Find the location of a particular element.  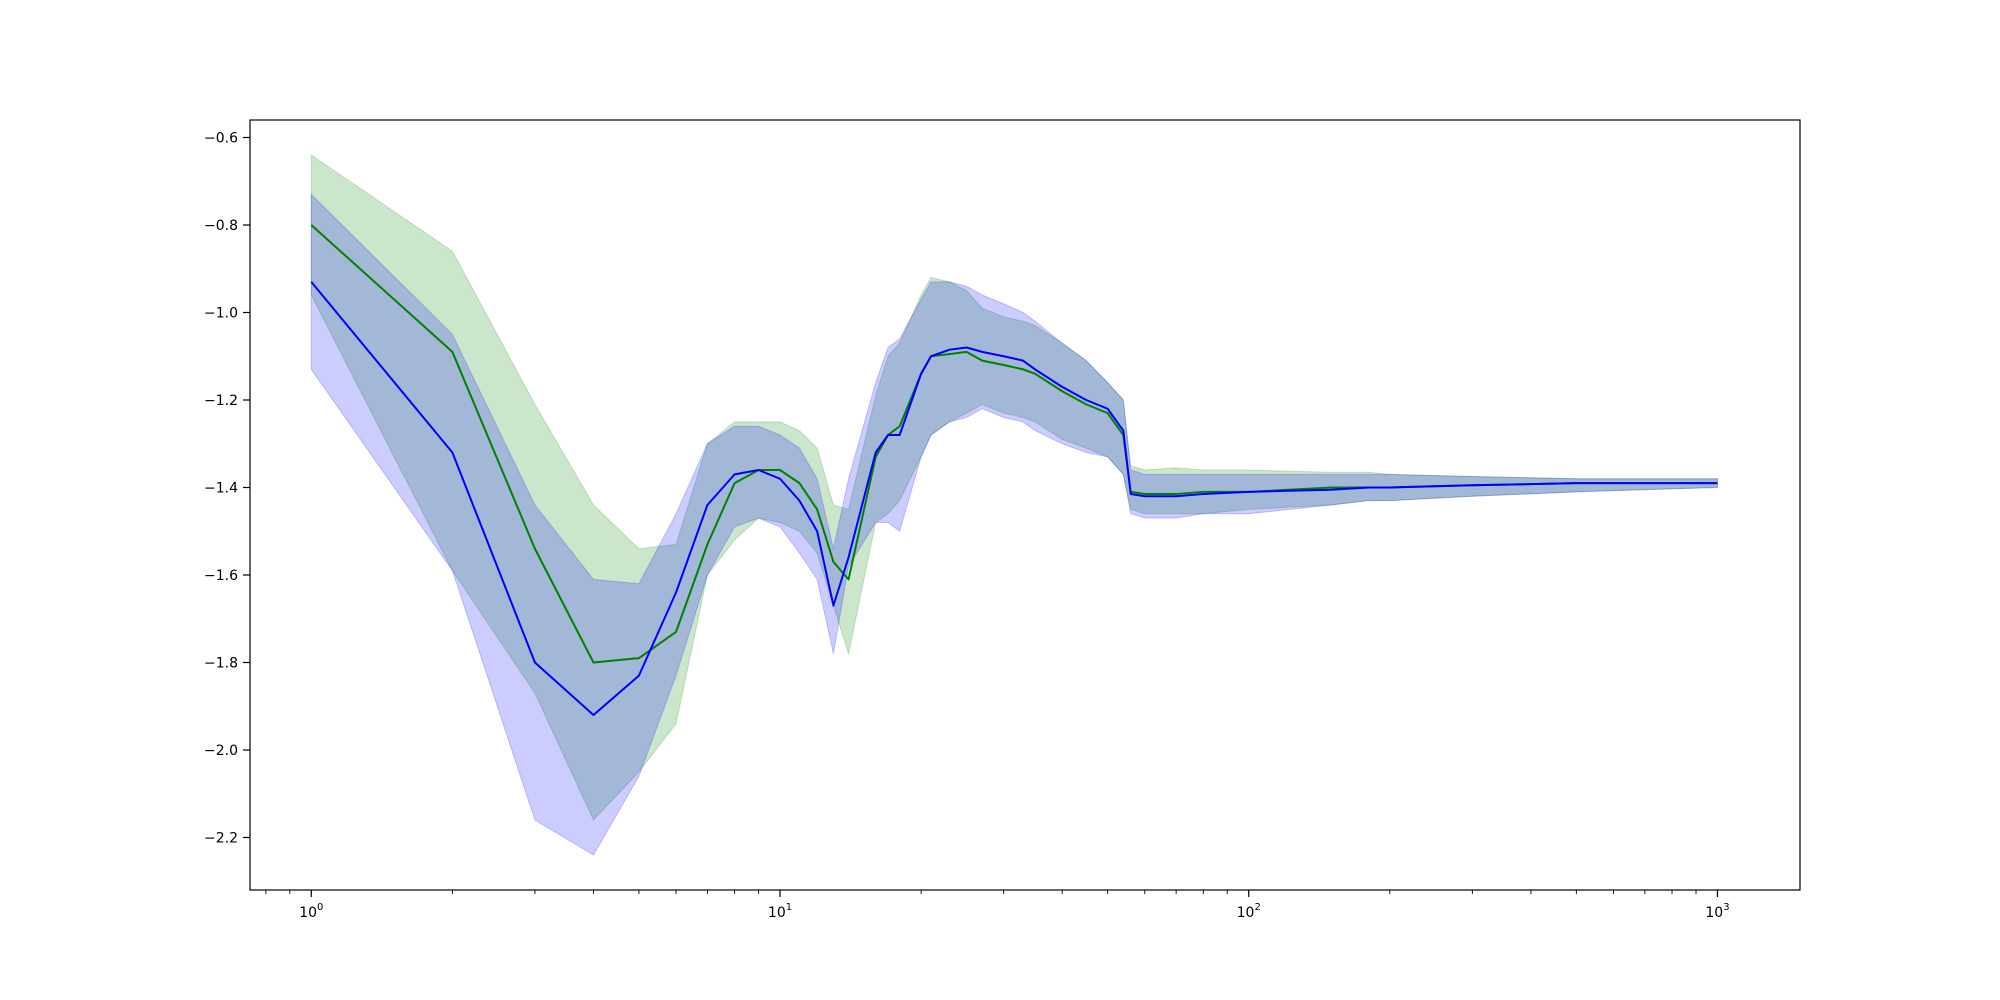

y-tick-label: −1.2 is located at coordinates (221, 401).